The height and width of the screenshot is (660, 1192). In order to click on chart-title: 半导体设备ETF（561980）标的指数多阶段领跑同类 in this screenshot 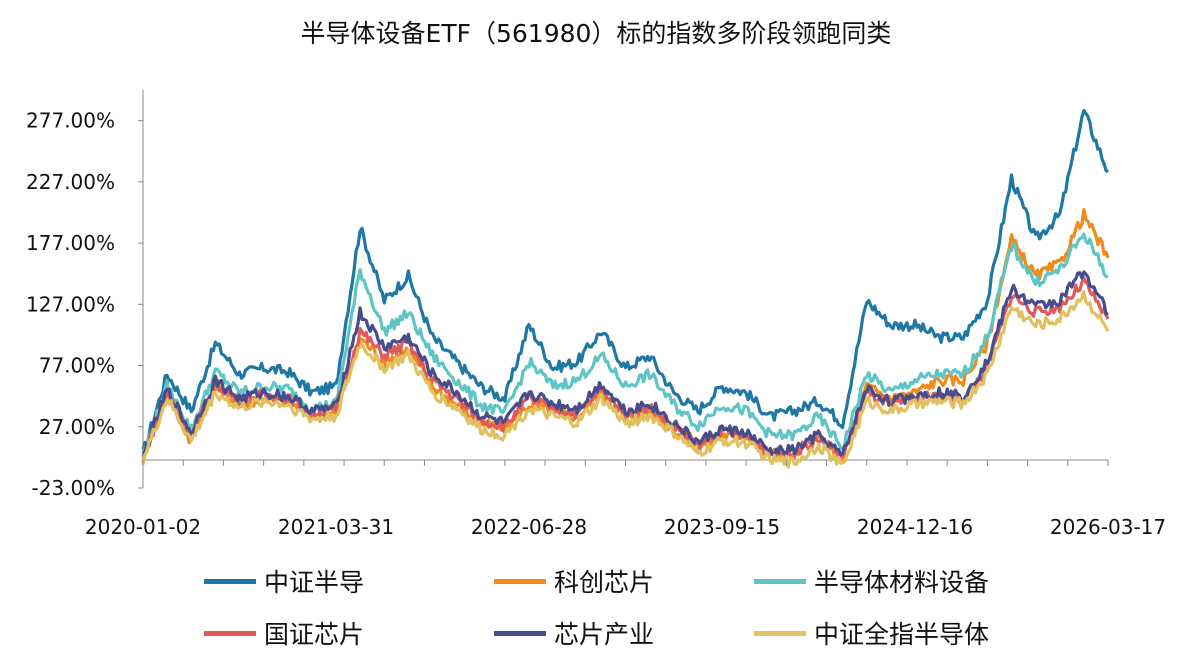, I will do `click(596, 33)`.